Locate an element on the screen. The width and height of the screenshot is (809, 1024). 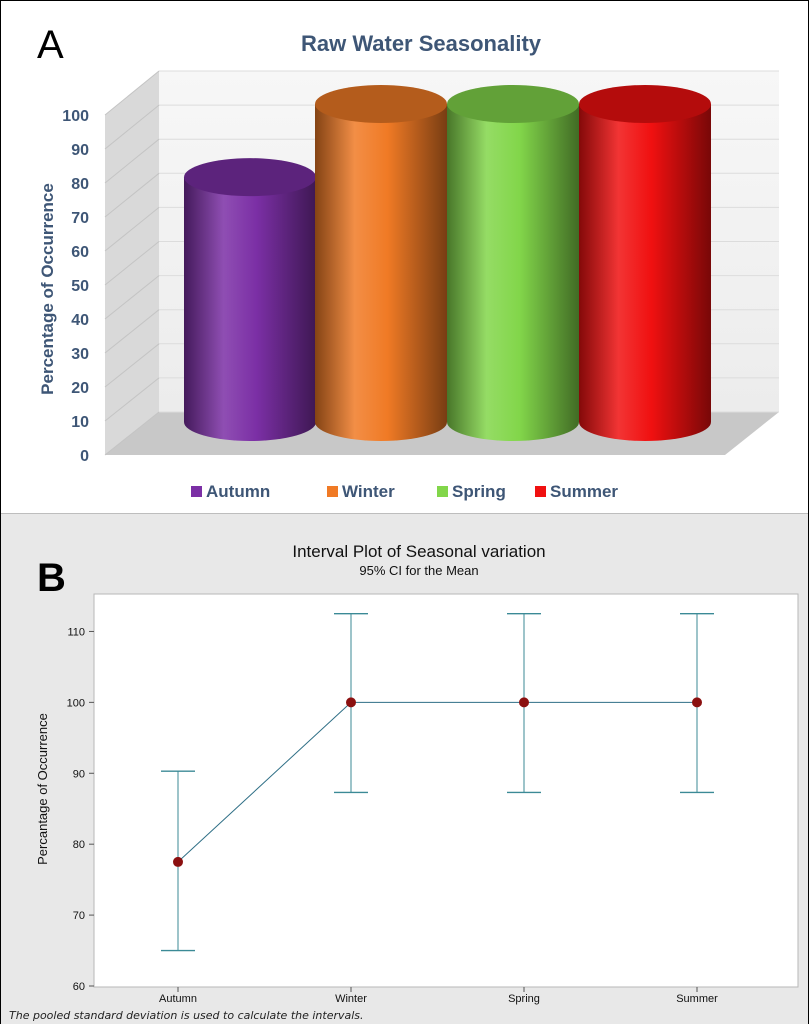
legend-item-winter: Winter is located at coordinates (361, 491).